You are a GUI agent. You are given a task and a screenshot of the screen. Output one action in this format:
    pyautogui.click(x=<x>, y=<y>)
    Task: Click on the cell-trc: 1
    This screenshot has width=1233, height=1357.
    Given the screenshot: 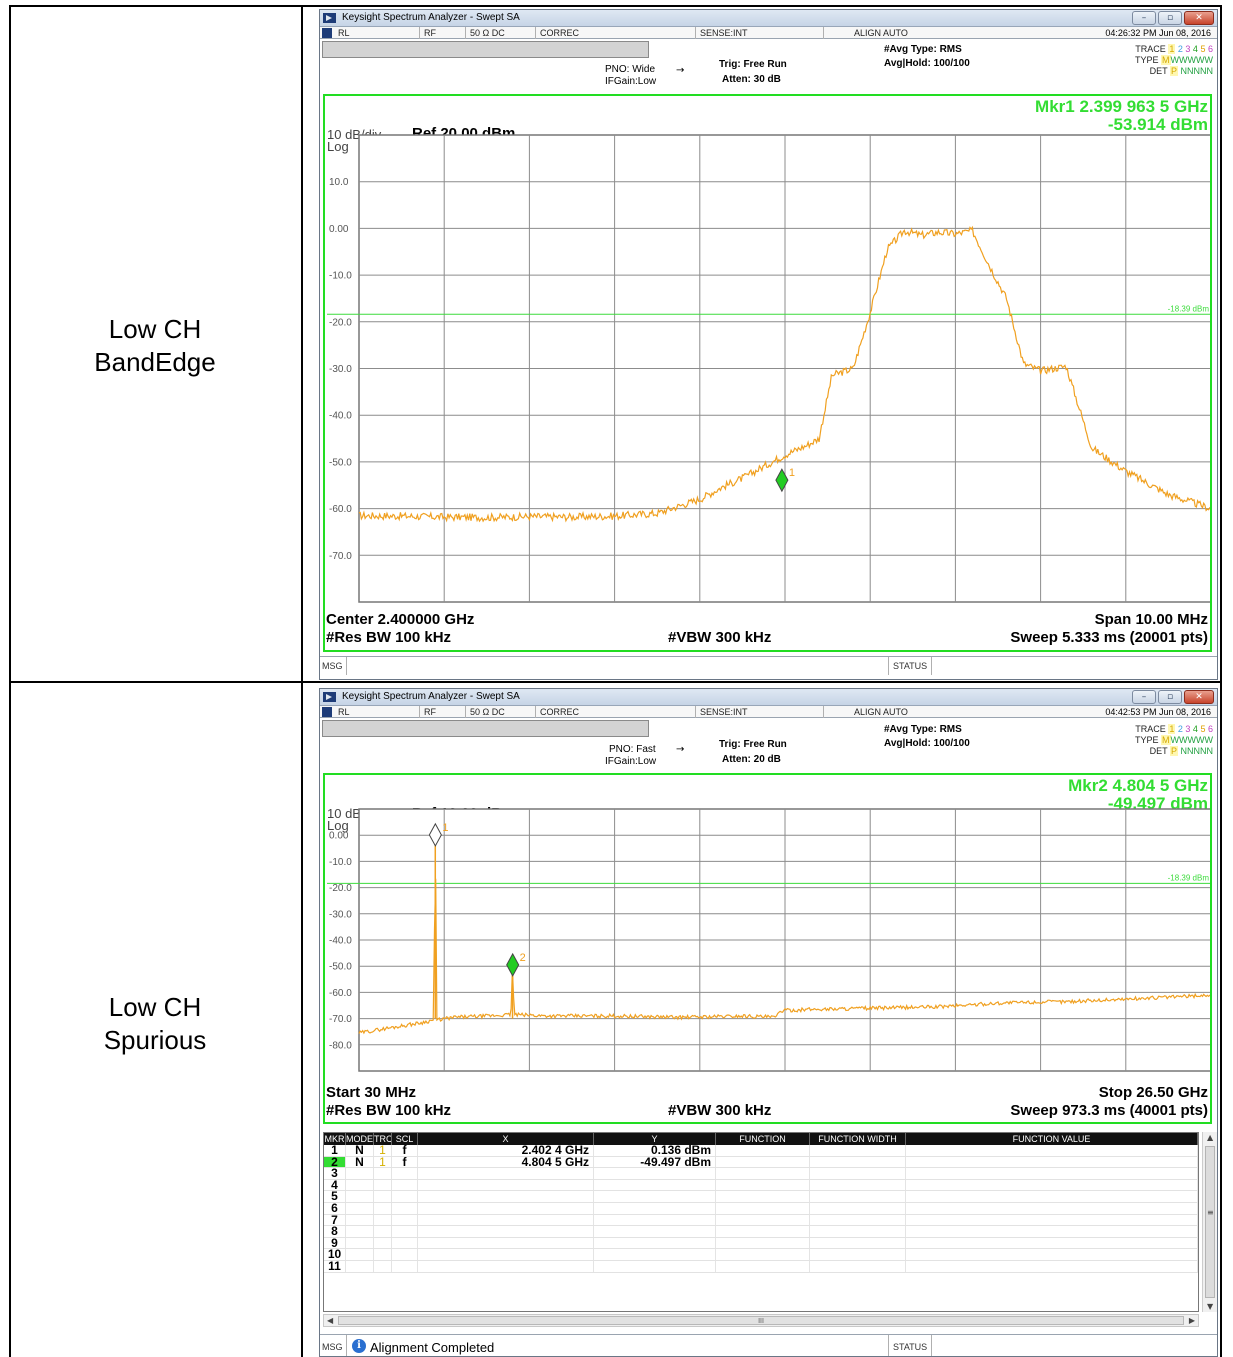 What is the action you would take?
    pyautogui.click(x=383, y=1162)
    